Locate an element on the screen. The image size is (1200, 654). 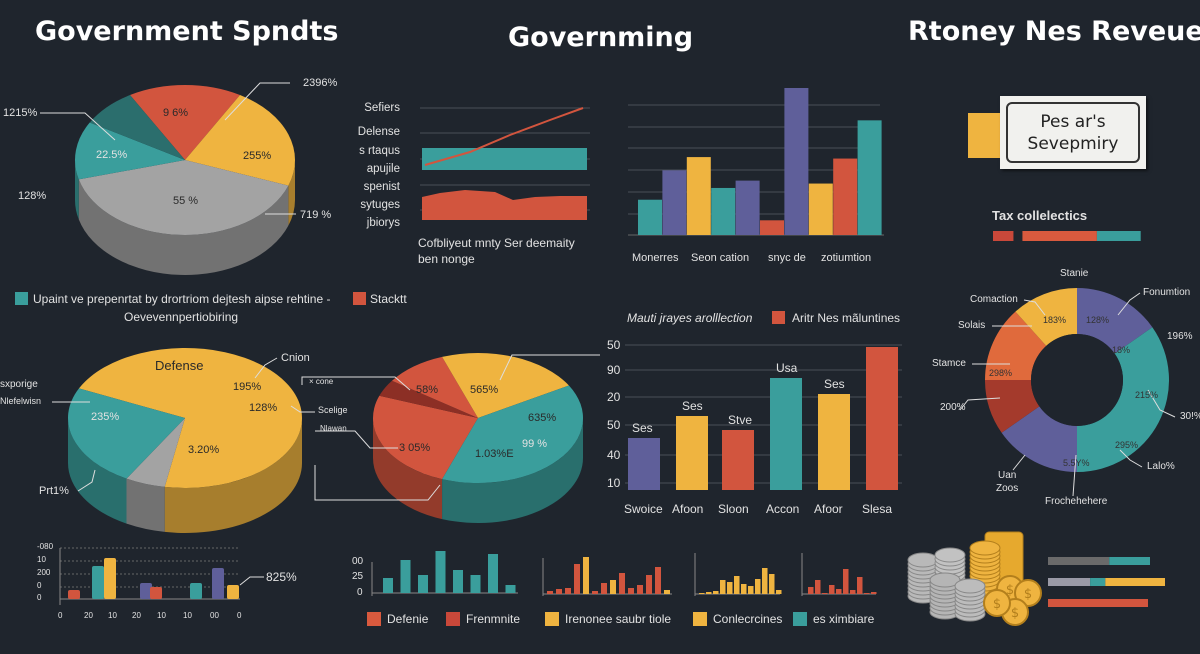
small-a-y-tick: -080 is located at coordinates (45, 546).